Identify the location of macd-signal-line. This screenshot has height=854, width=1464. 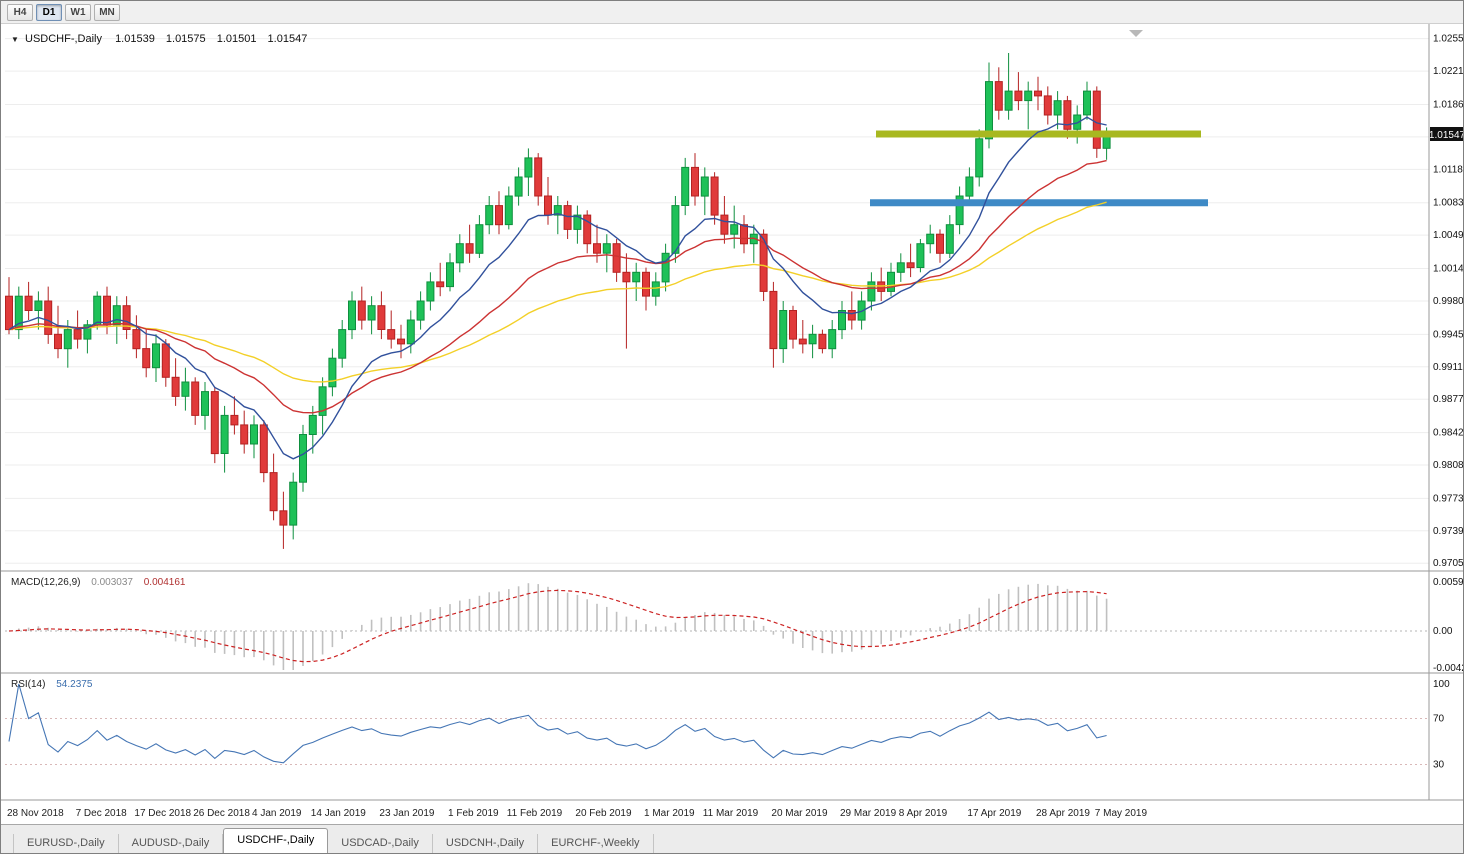
(557, 626).